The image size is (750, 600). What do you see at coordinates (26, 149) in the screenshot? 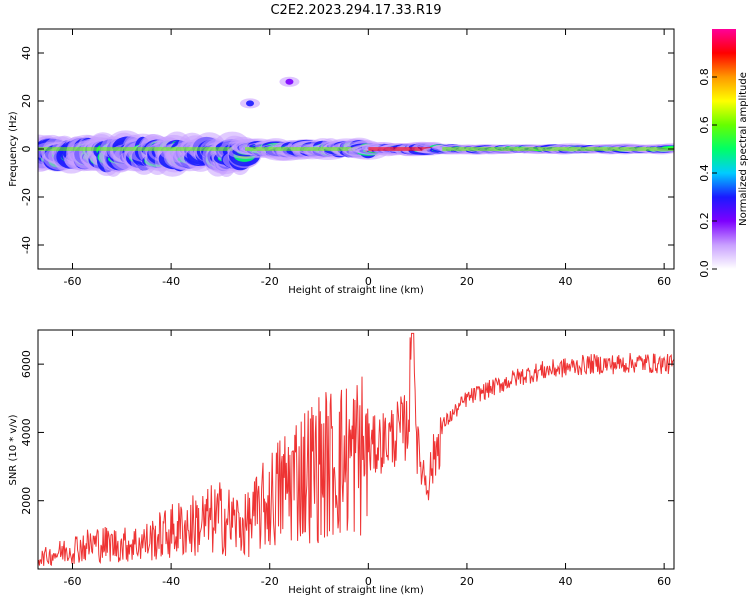
I see `y-tick-label: 0` at bounding box center [26, 149].